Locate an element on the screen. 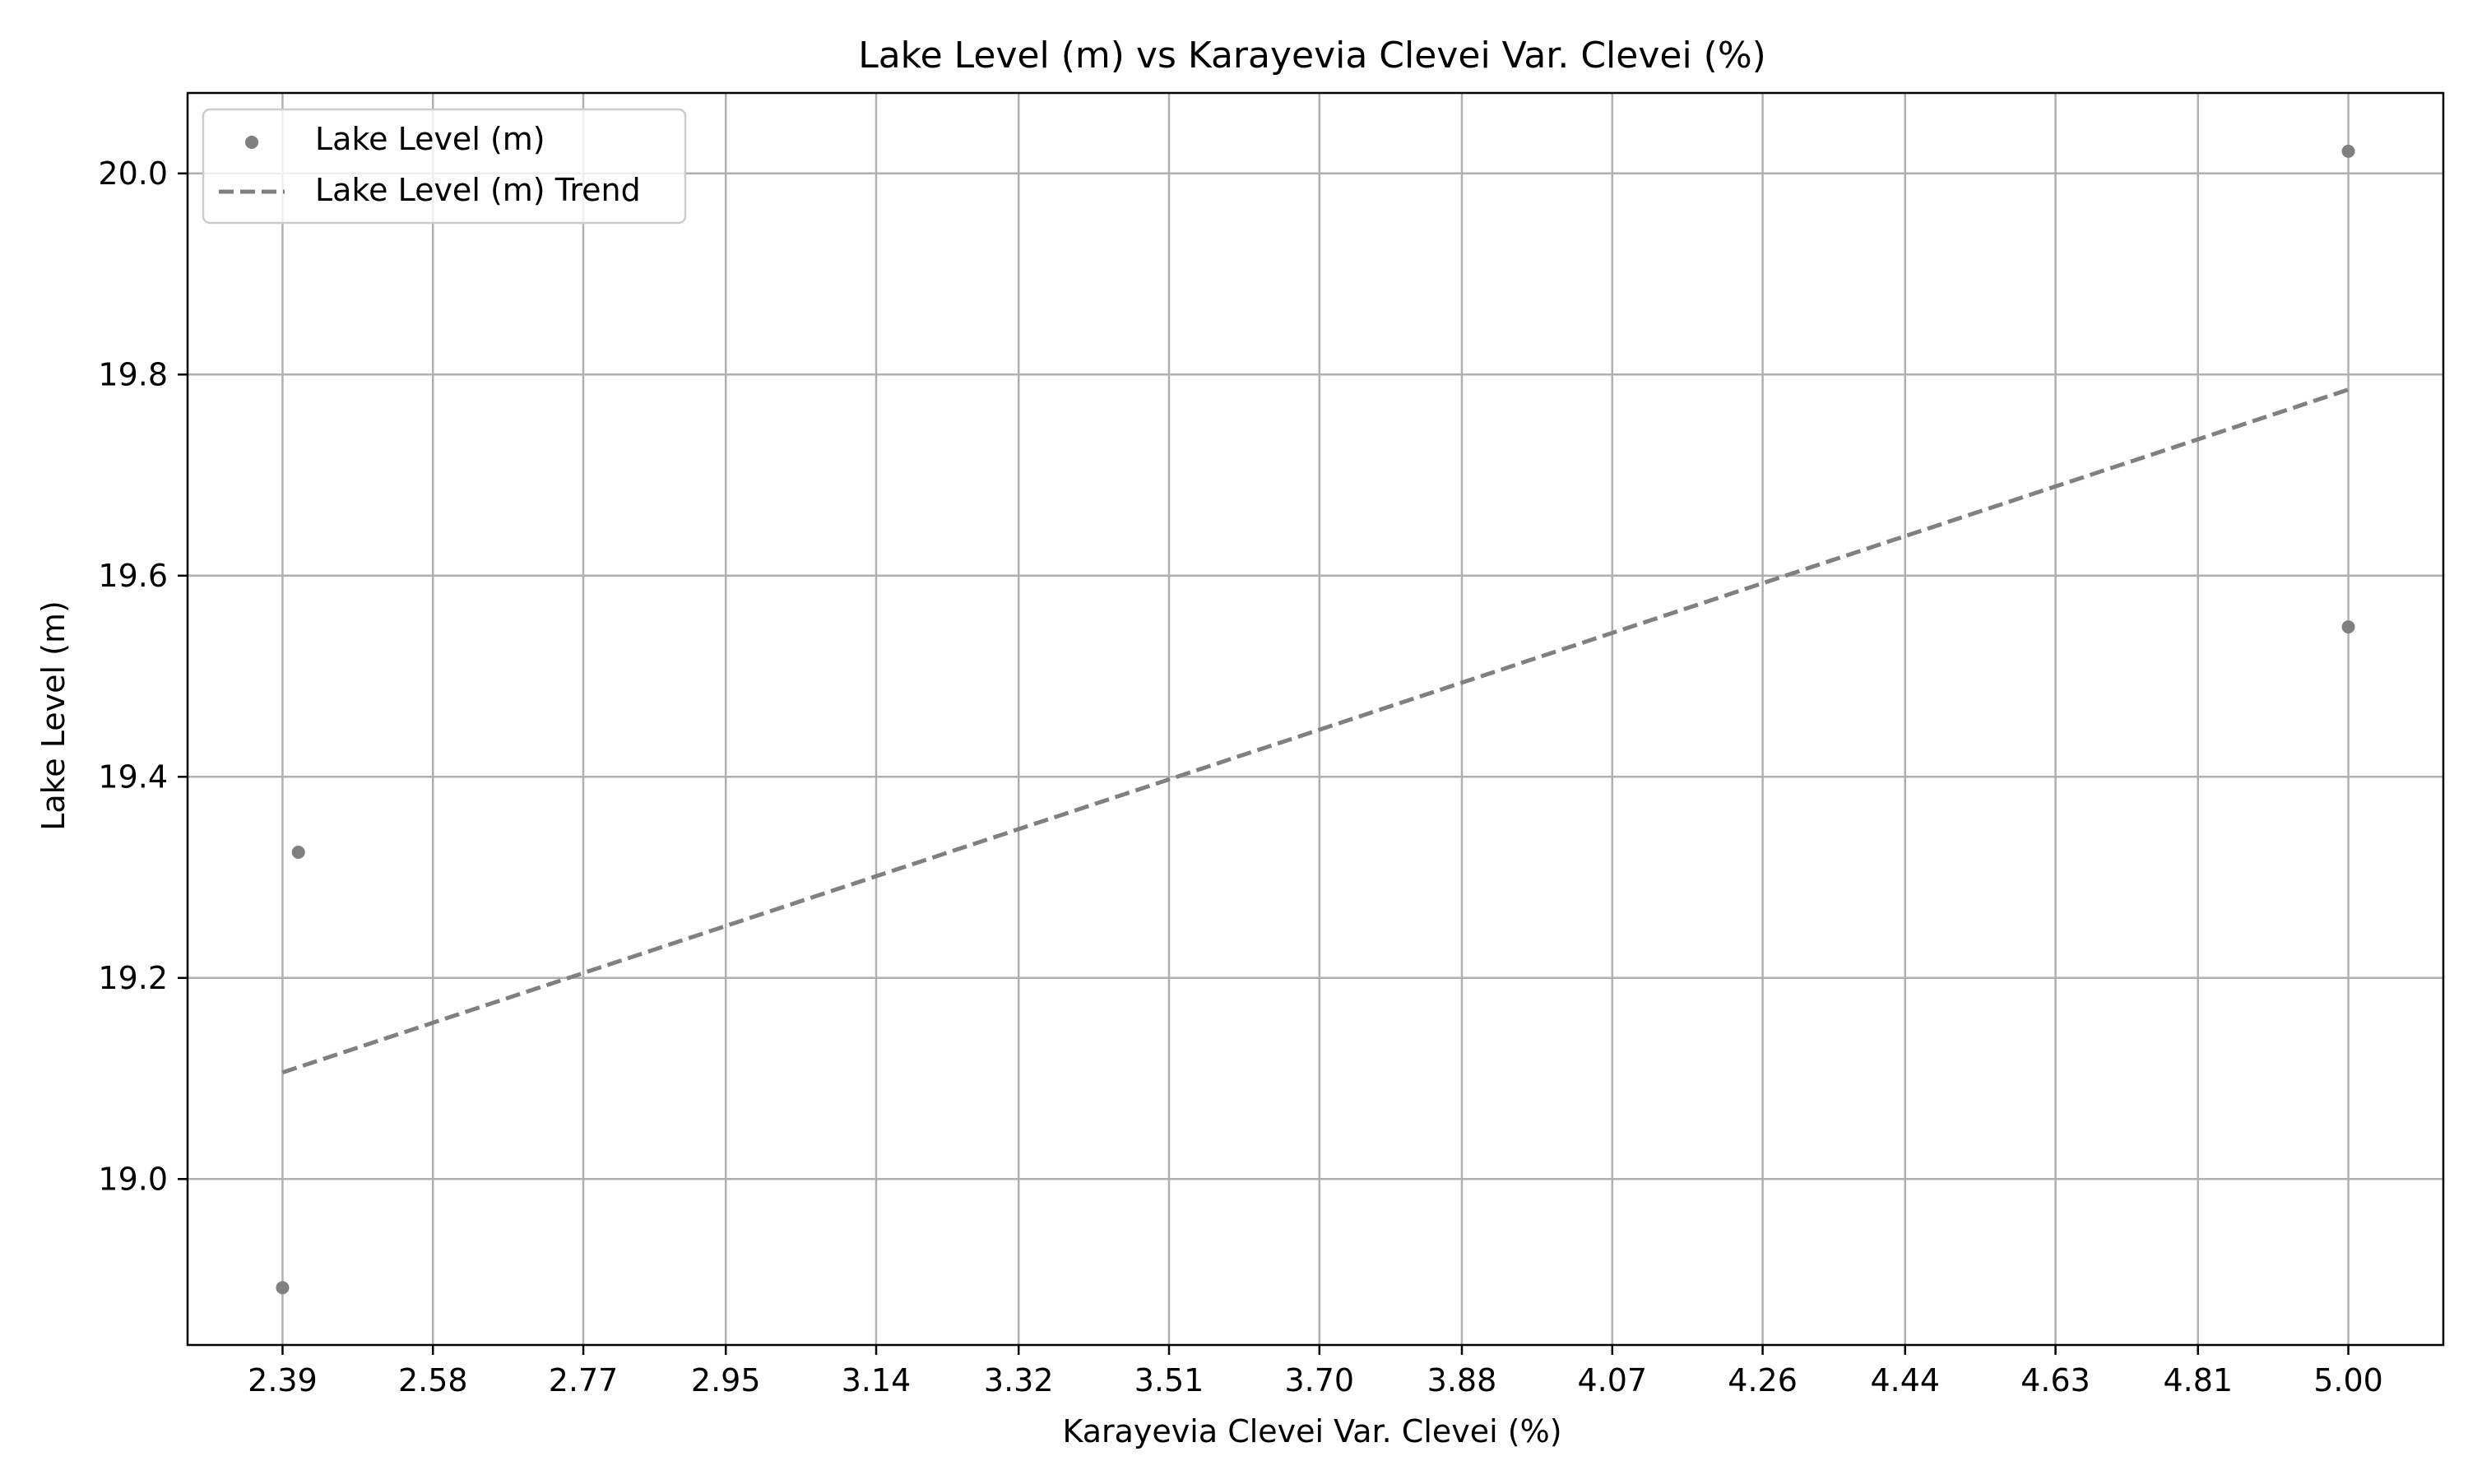 This screenshot has height=1484, width=2468. x-axis-label: Karayevia Clevei Var. Clevei (%) is located at coordinates (1311, 1431).